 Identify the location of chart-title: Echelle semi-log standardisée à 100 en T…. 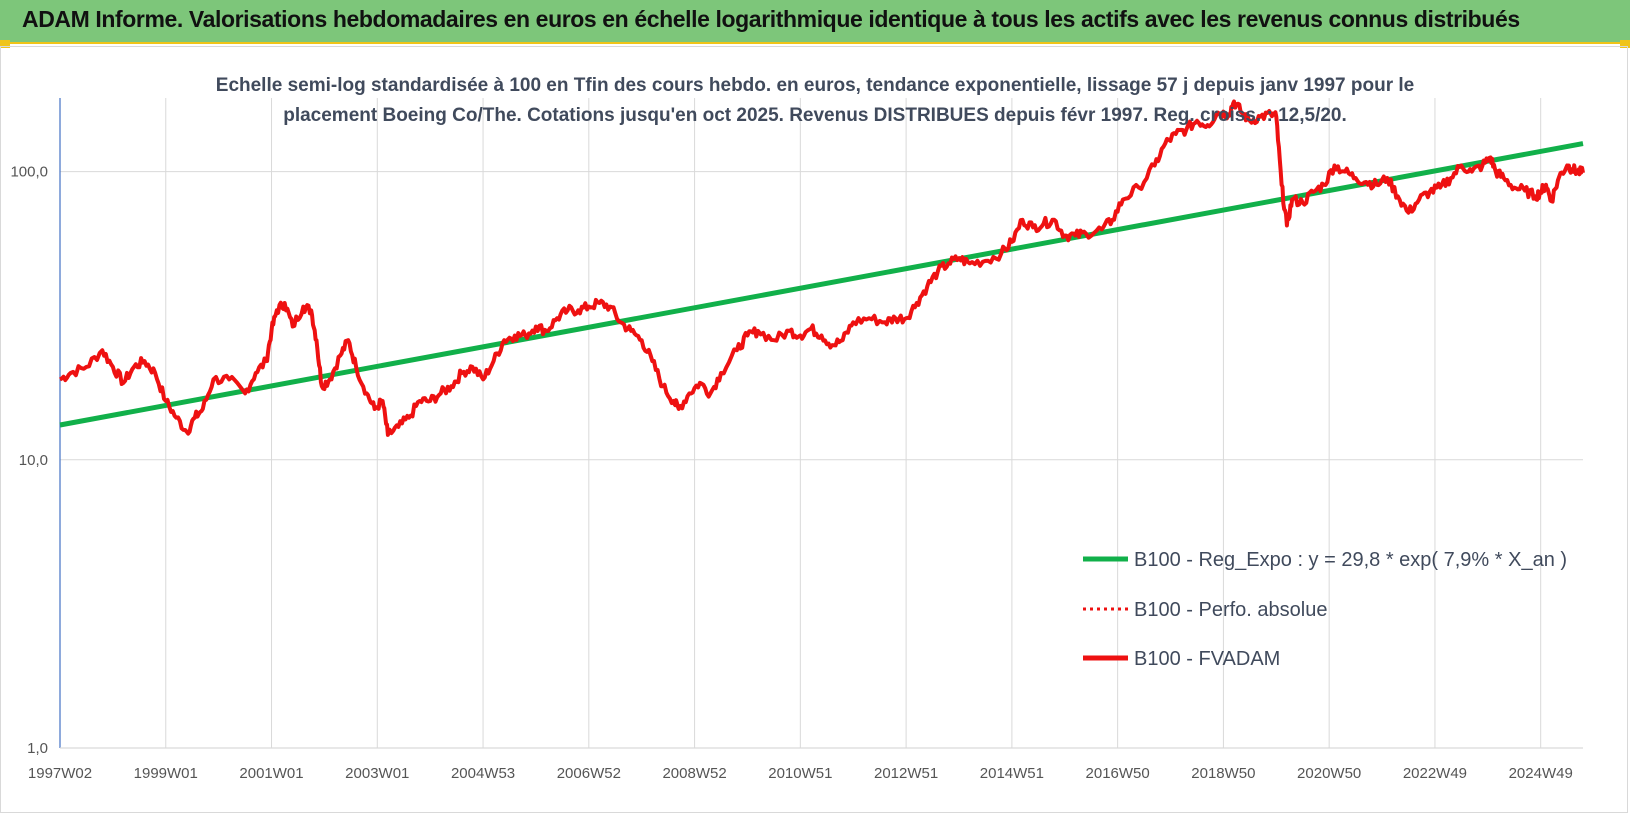
(815, 100).